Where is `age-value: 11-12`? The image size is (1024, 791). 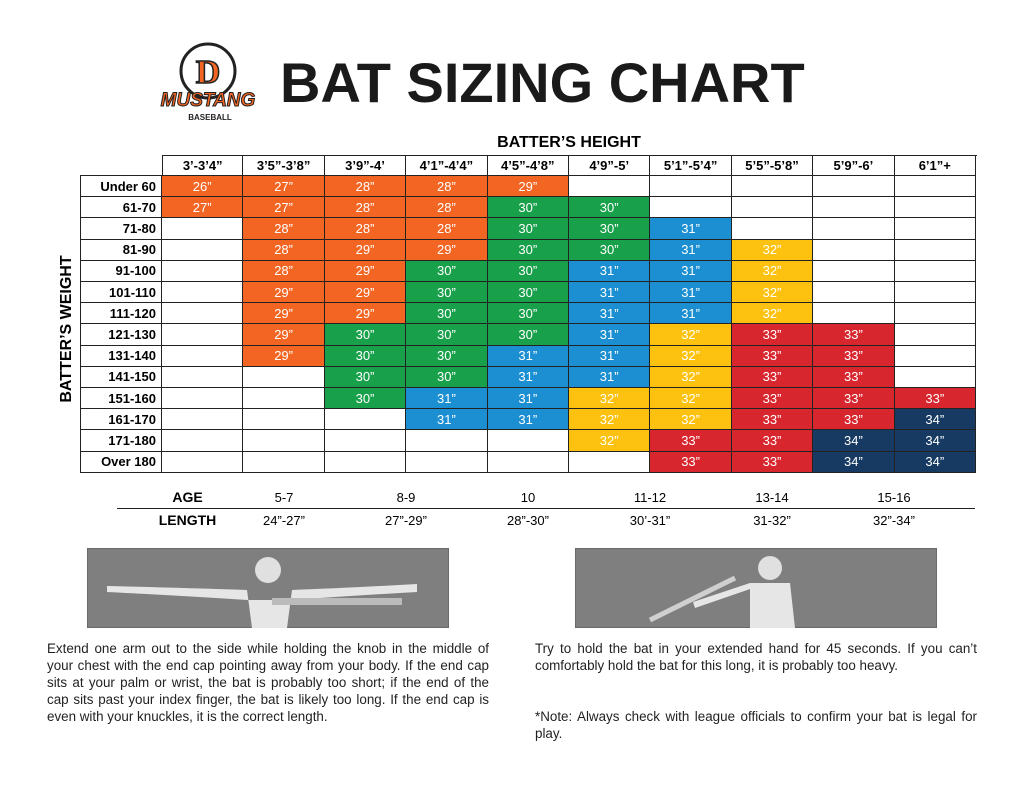
age-value: 11-12 is located at coordinates (650, 497).